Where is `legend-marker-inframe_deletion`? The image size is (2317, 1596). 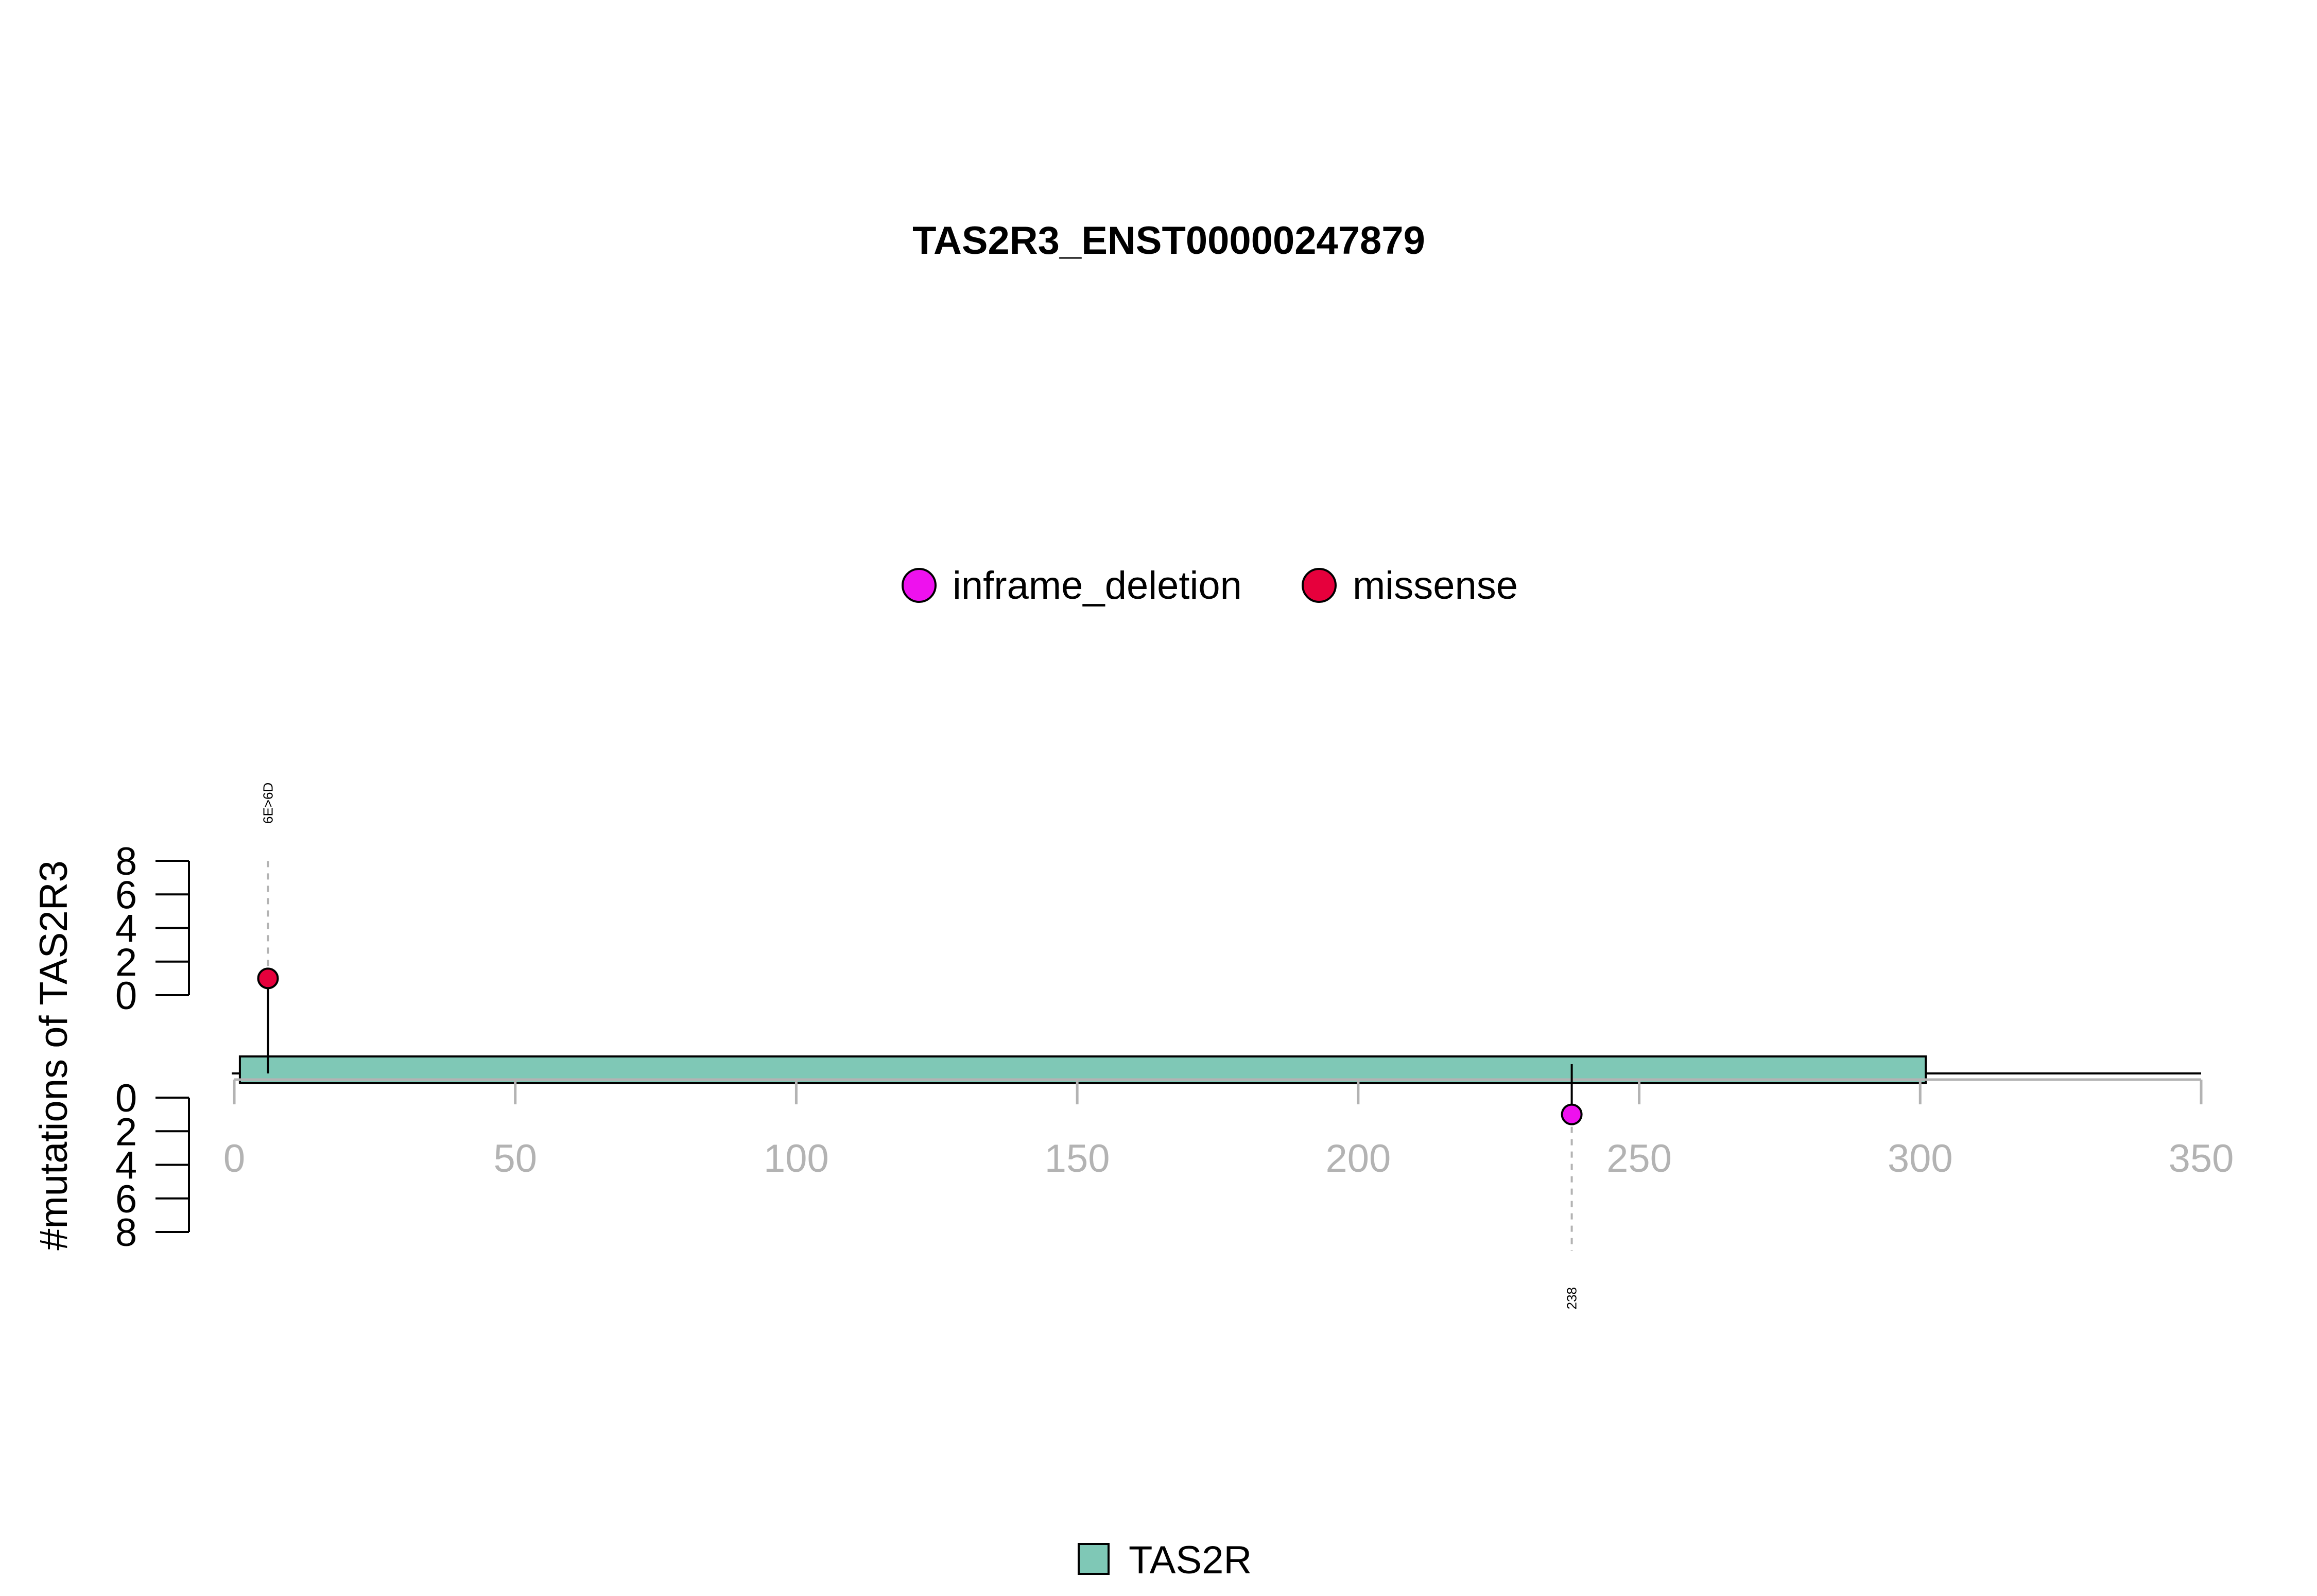 legend-marker-inframe_deletion is located at coordinates (919, 586).